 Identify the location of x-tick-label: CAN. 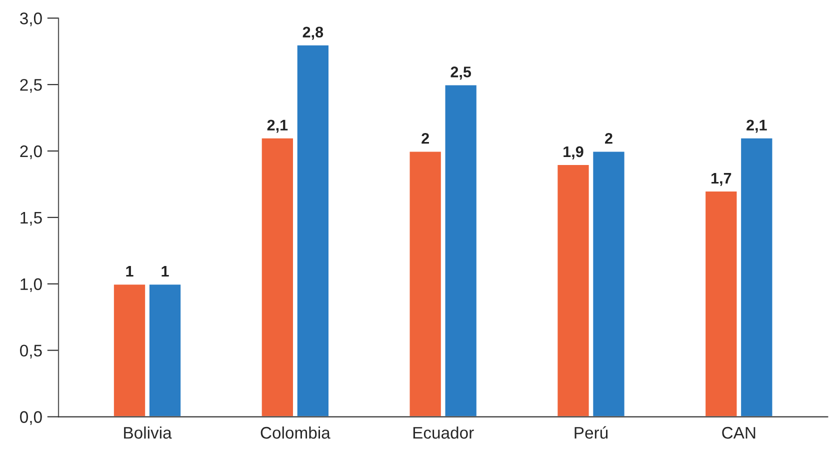
(739, 432).